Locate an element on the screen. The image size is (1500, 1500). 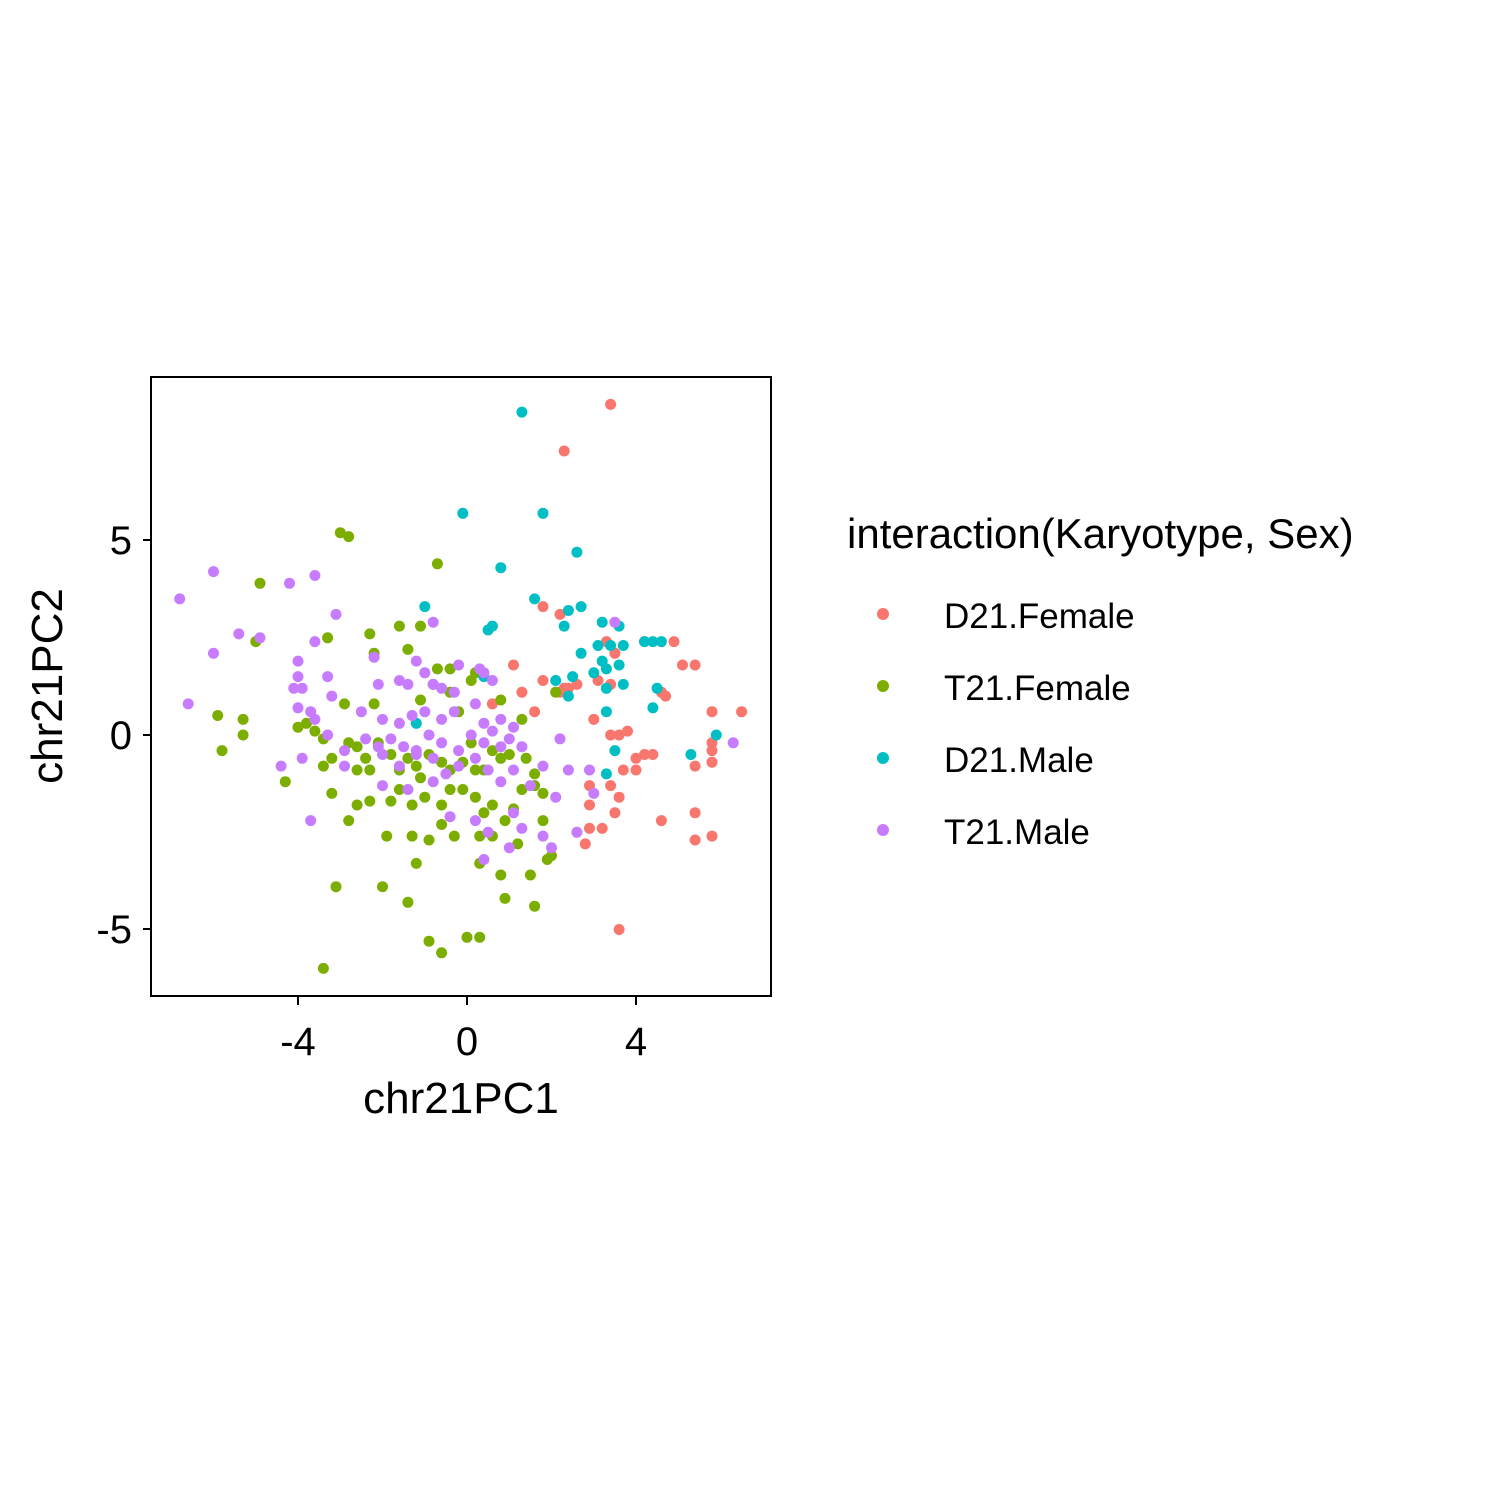
y-tick-label: 0 is located at coordinates (121, 736).